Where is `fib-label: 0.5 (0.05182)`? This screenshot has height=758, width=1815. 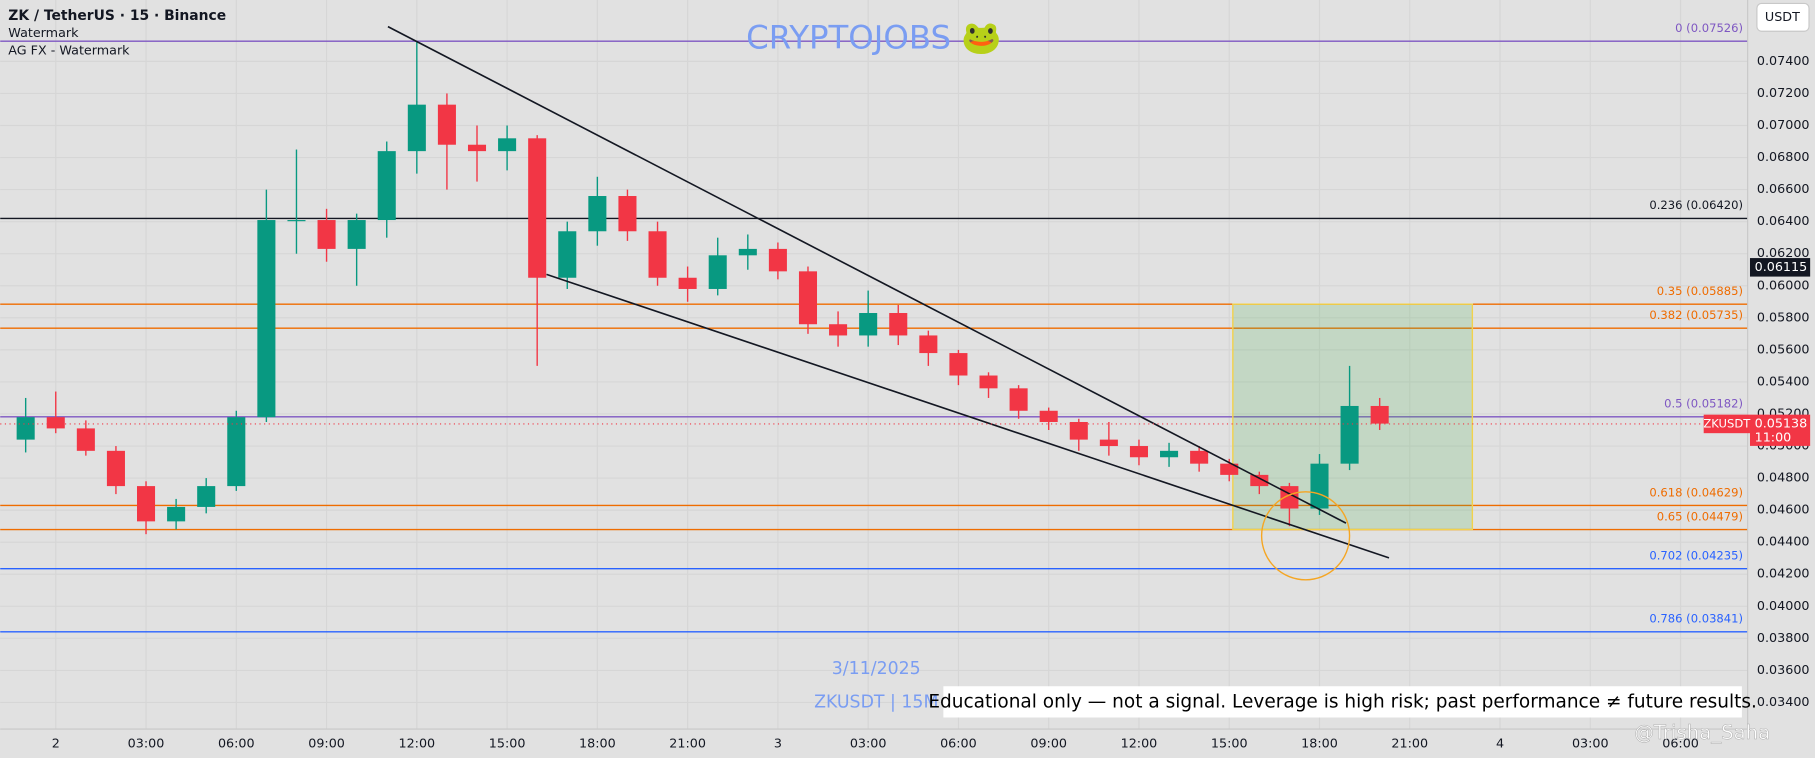 fib-label: 0.5 (0.05182) is located at coordinates (1703, 404).